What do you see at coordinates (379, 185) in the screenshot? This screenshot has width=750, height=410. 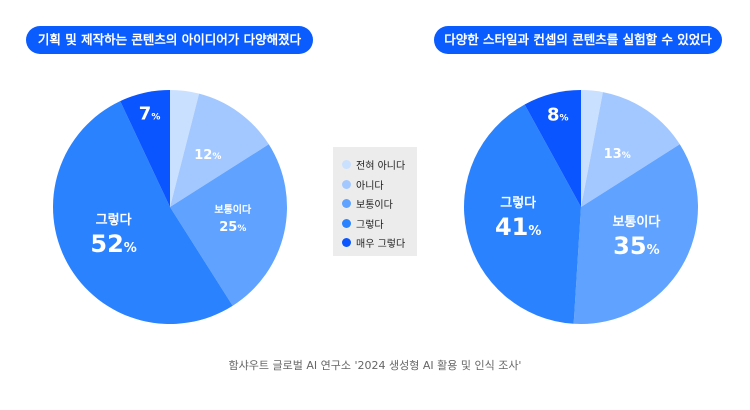 I see `legend-item: 아니다` at bounding box center [379, 185].